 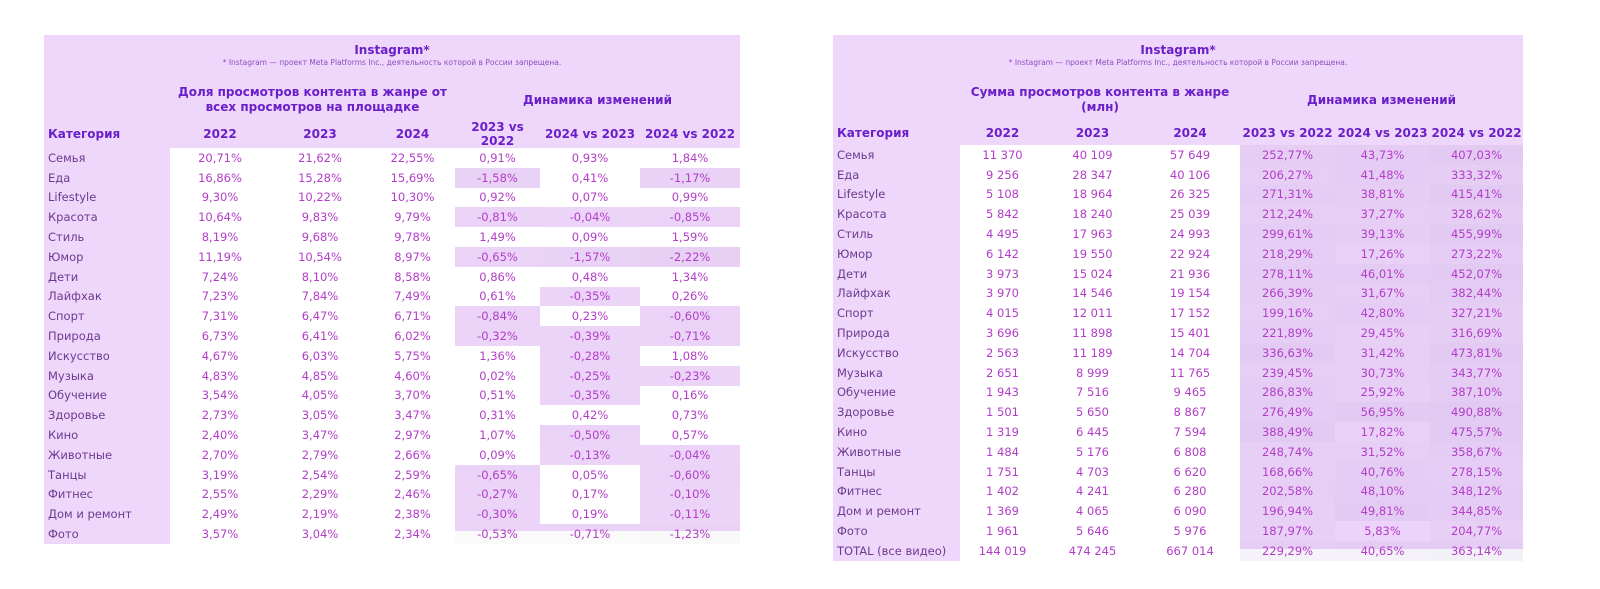 What do you see at coordinates (690, 336) in the screenshot?
I see `value-cell: -0,71%` at bounding box center [690, 336].